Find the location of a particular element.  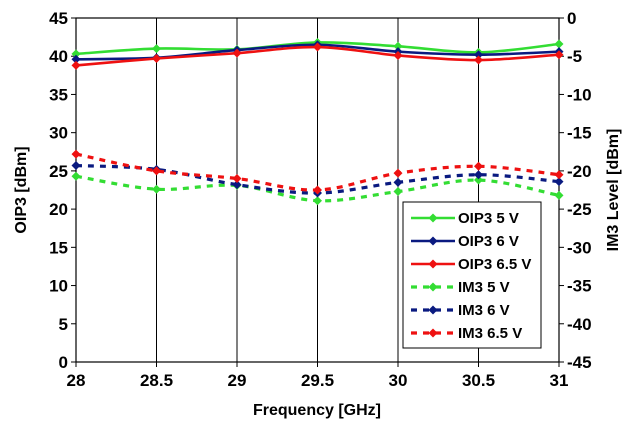

y-right-tick-label: -30 is located at coordinates (579, 247).